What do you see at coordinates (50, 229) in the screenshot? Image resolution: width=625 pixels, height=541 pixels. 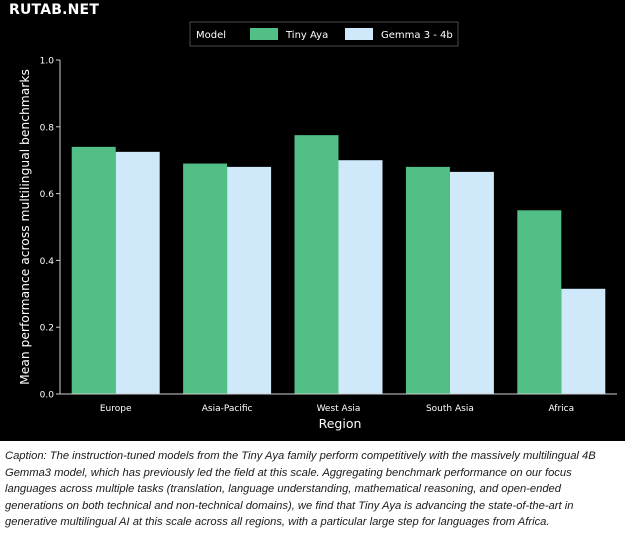 I see `y-axis: 0.0 0.2 0.4 0.6 0.8 1.0` at bounding box center [50, 229].